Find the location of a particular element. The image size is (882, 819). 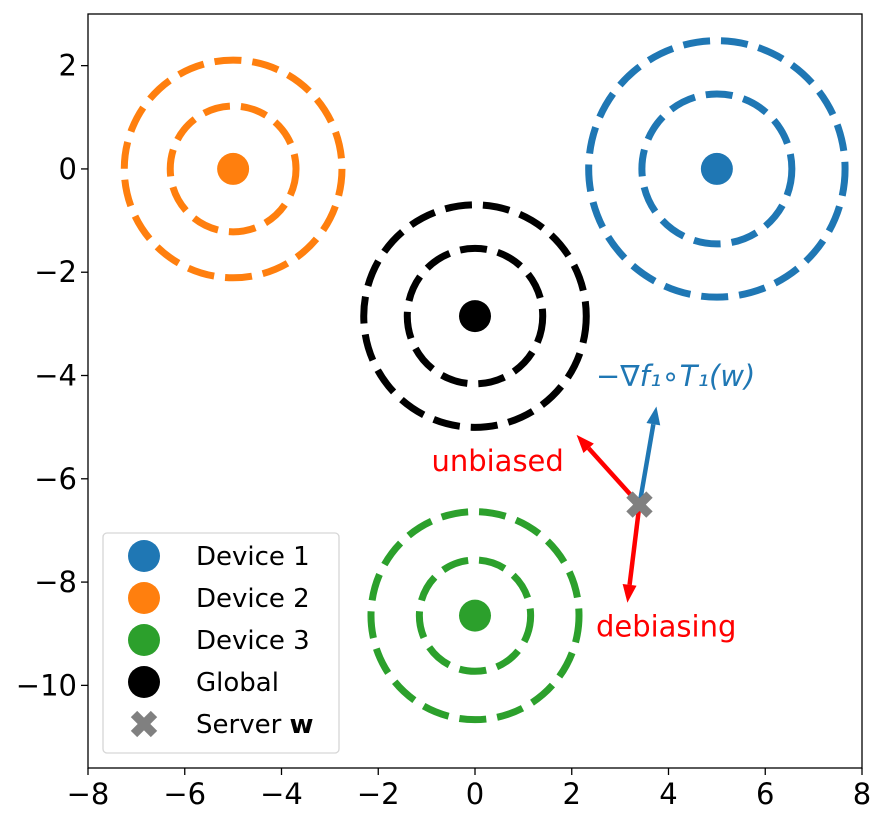

y-tick-label: −10 is located at coordinates (46, 685).